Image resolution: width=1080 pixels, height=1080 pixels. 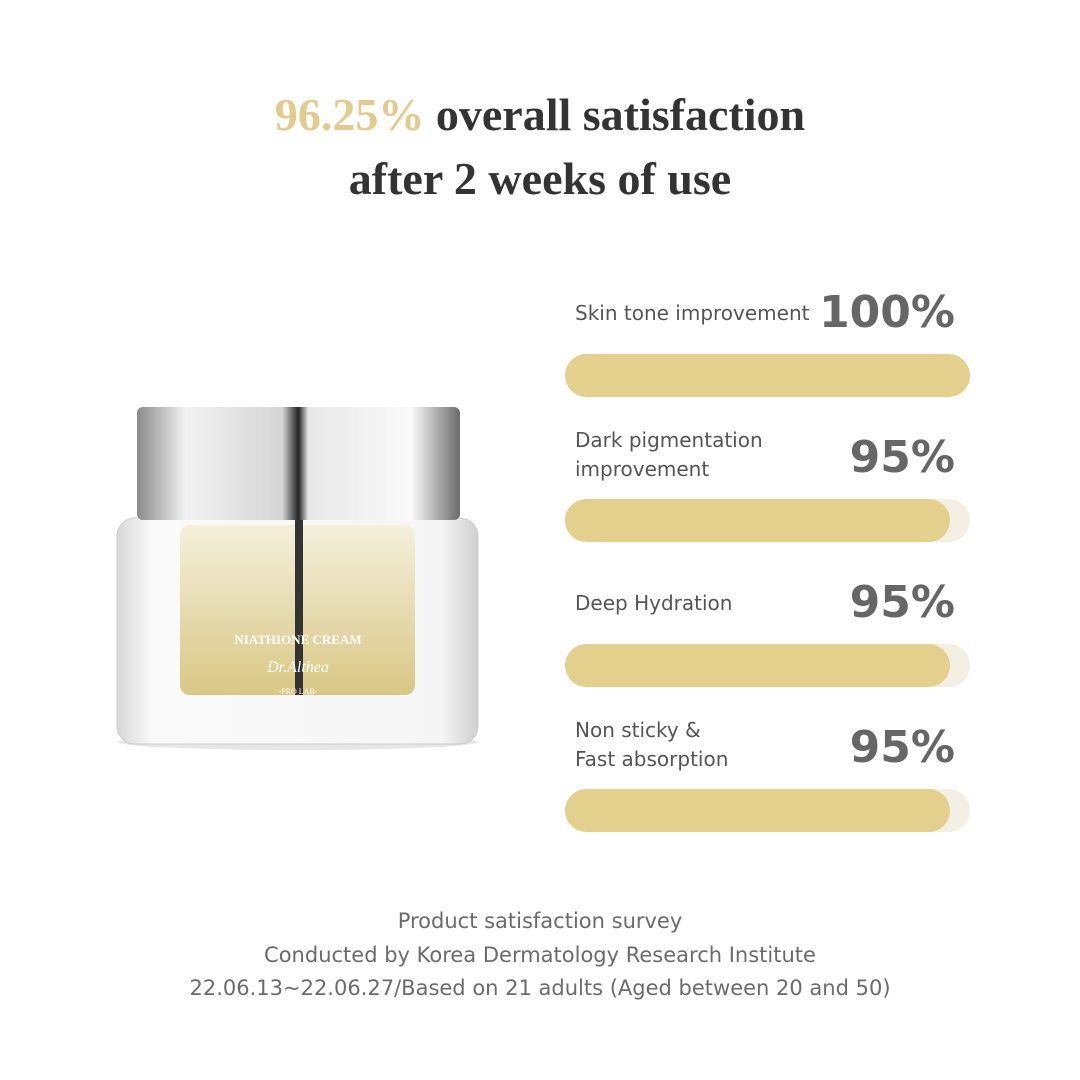 What do you see at coordinates (297, 639) in the screenshot?
I see `product-name: NIATHIONE CREAM` at bounding box center [297, 639].